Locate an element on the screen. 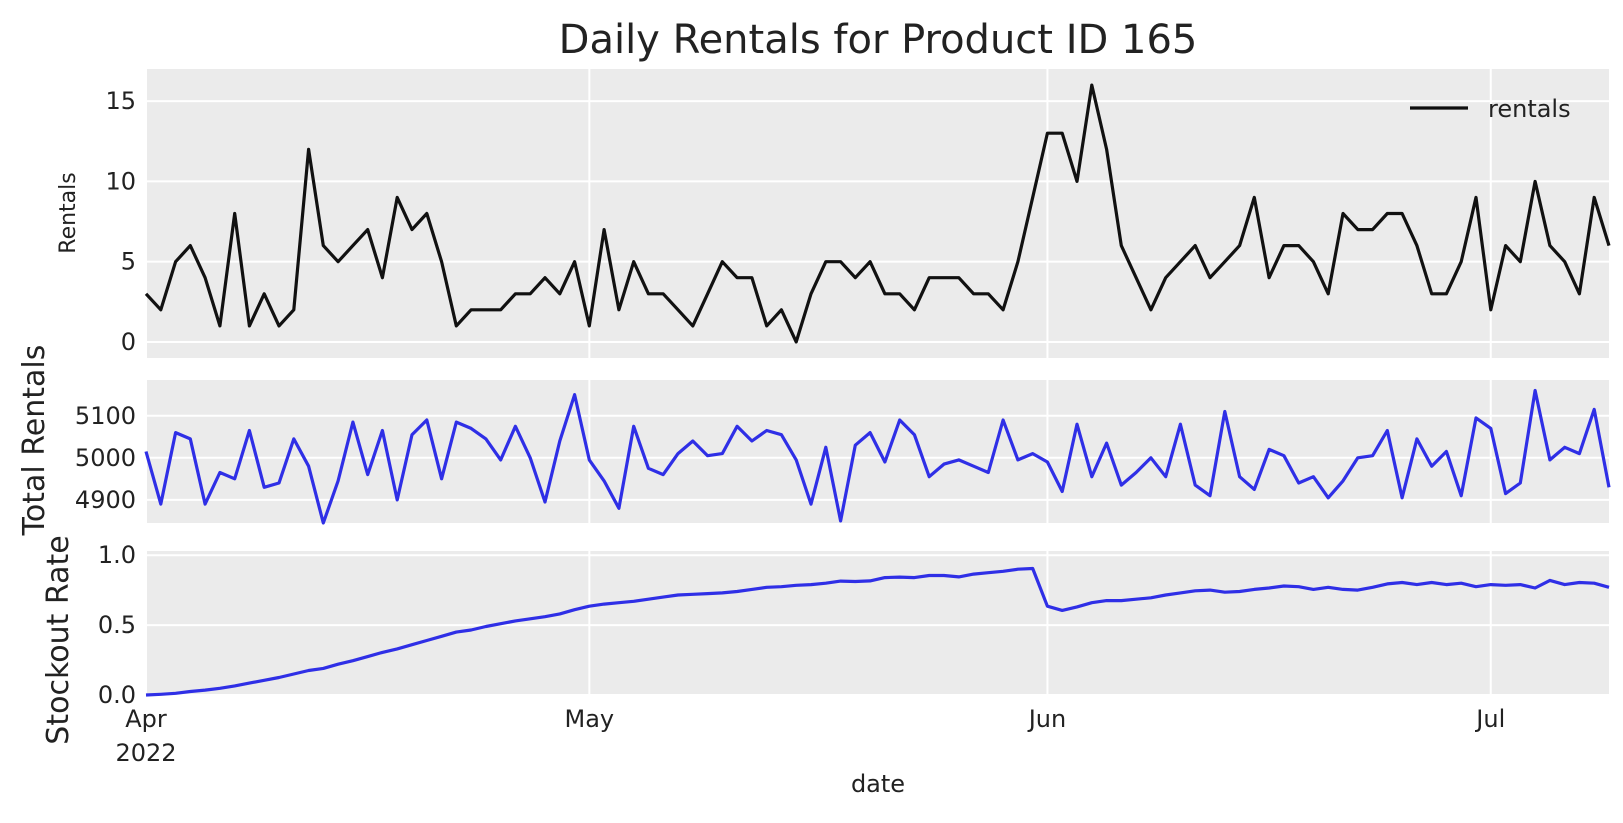 The width and height of the screenshot is (1623, 823). y-tick-label: 0 is located at coordinates (128, 342).